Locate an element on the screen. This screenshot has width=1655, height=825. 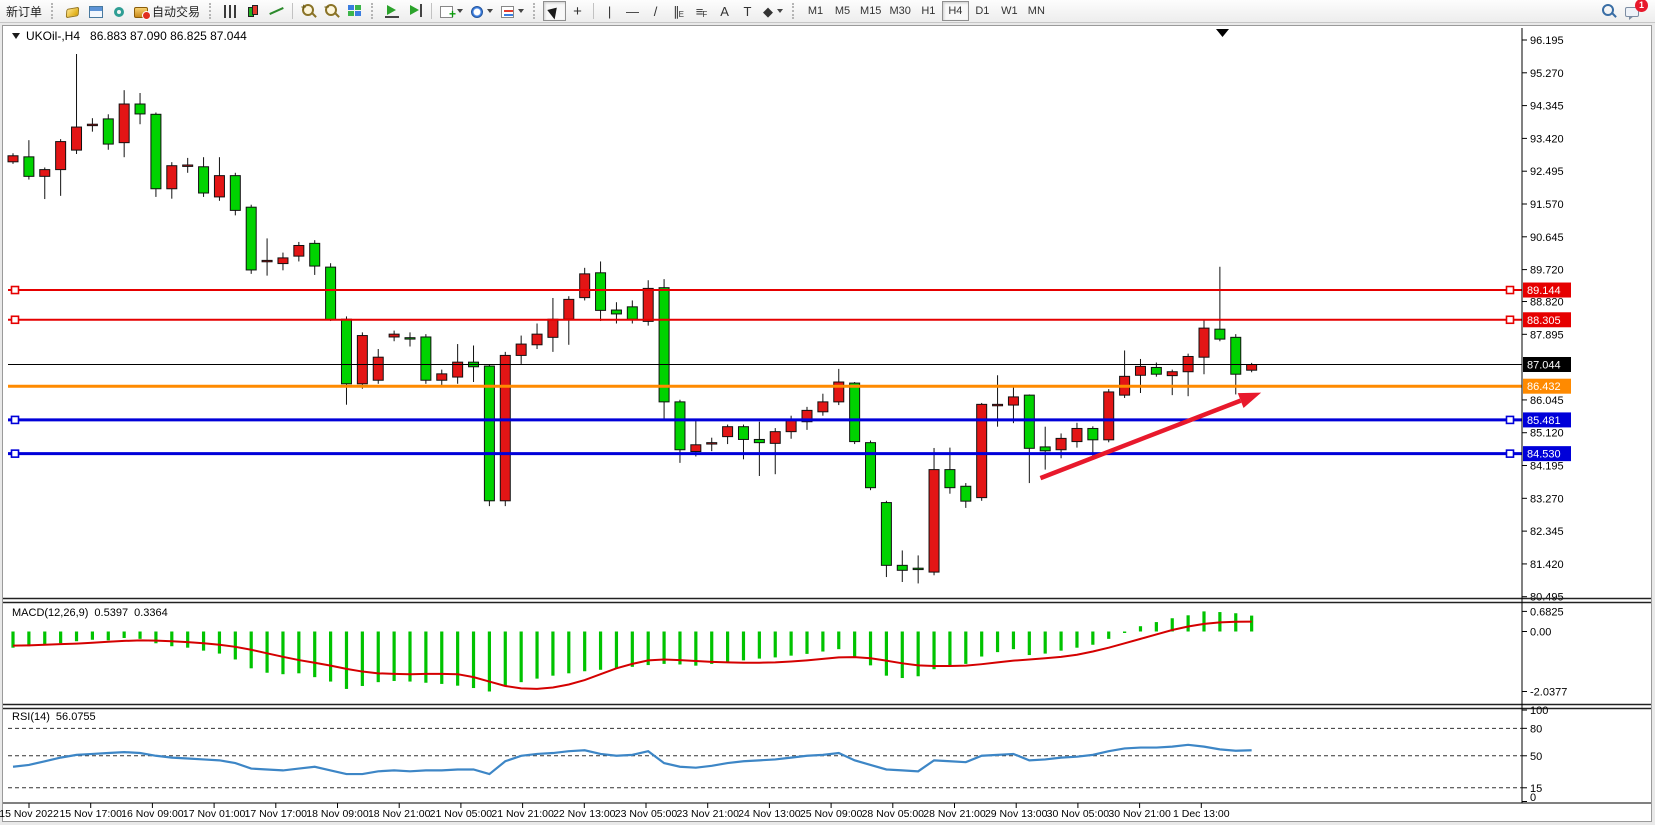
horizontal-line-icon: — is located at coordinates (633, 11).